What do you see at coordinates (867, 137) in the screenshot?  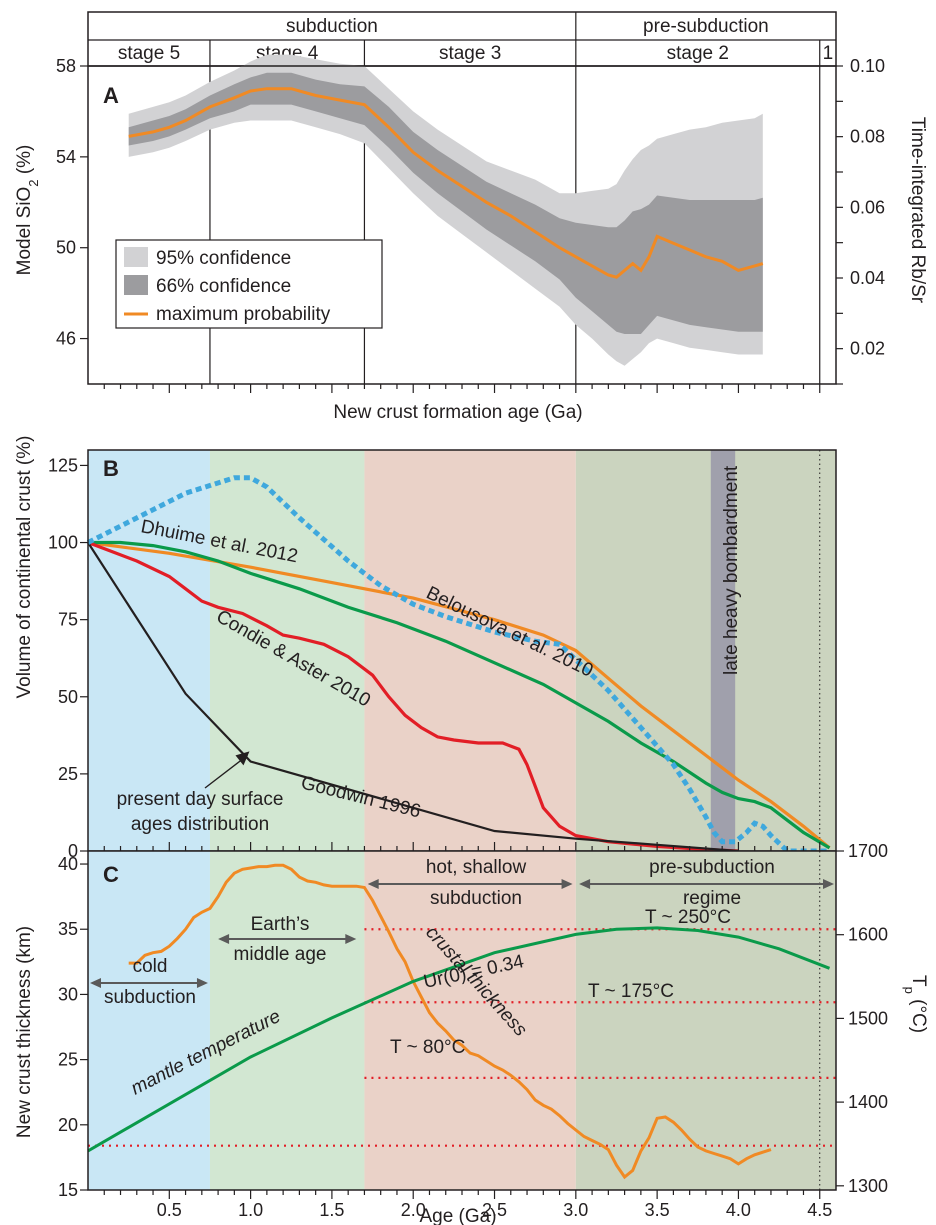 I see `y2-tick-label: 0.08` at bounding box center [867, 137].